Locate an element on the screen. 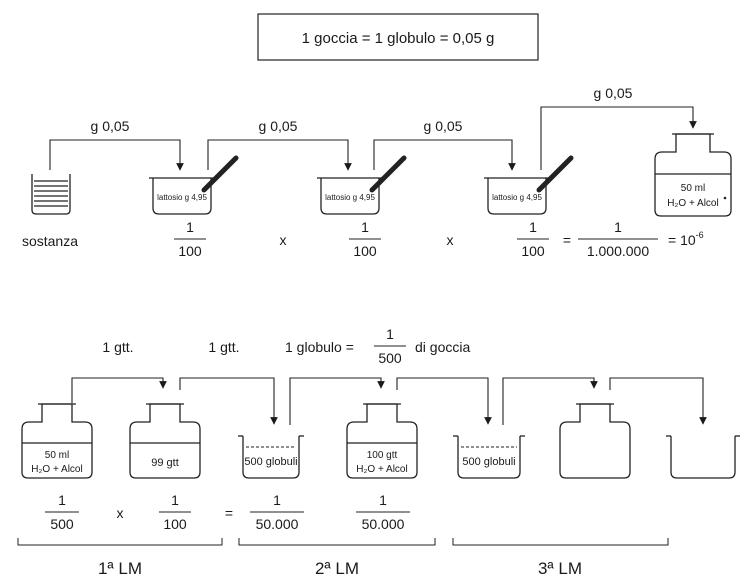  top-power-result: = 10-6 is located at coordinates (686, 239).